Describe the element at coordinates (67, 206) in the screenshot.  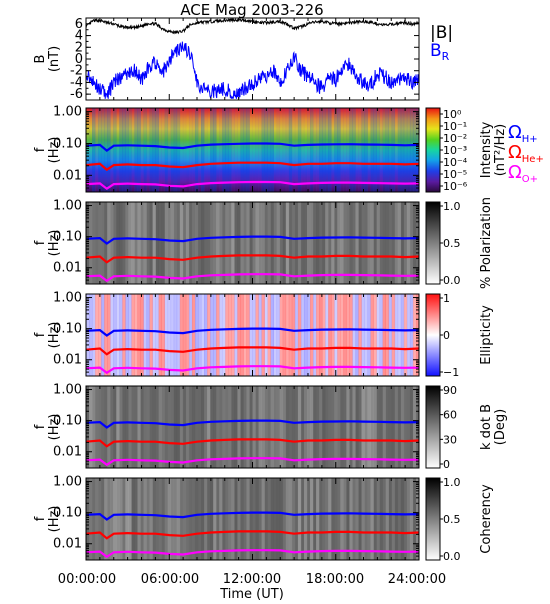
I see `y-tick-label: 1.00` at that location.